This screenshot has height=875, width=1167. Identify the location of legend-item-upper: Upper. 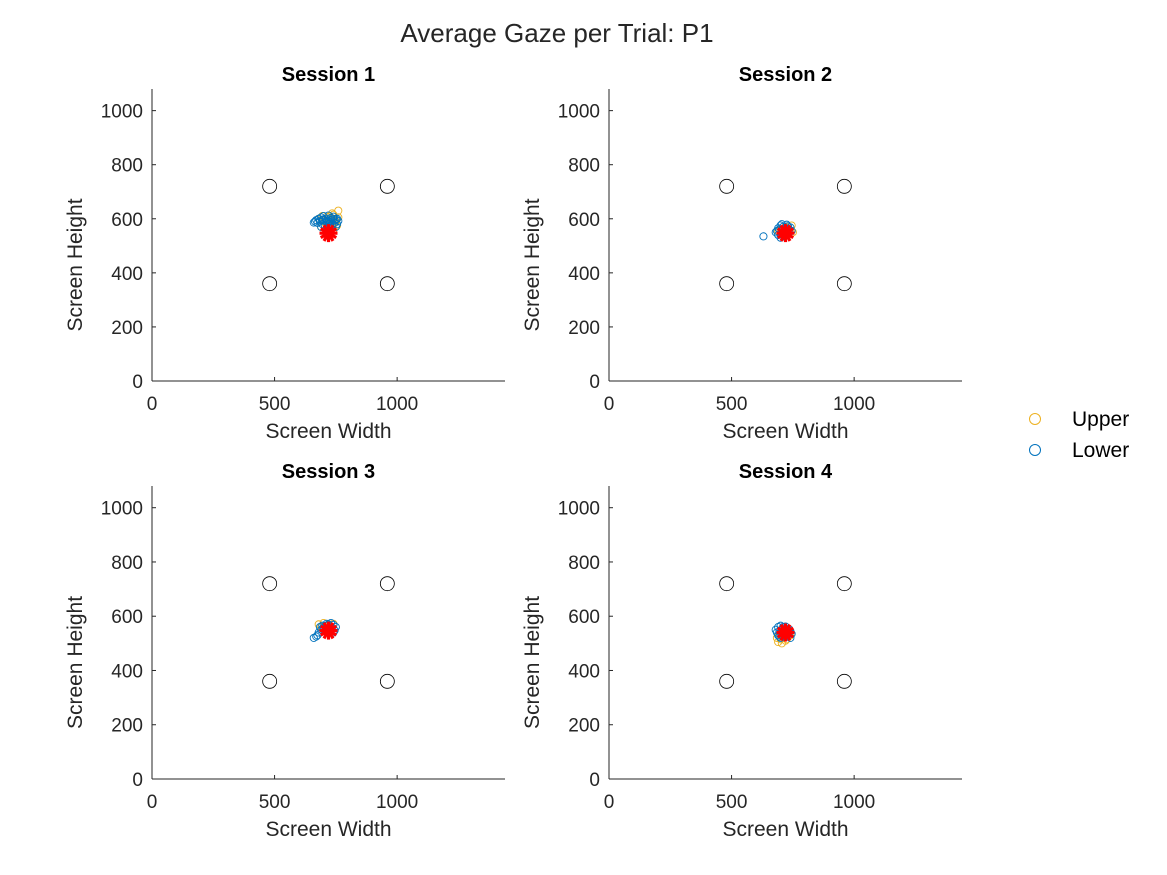
(1079, 419).